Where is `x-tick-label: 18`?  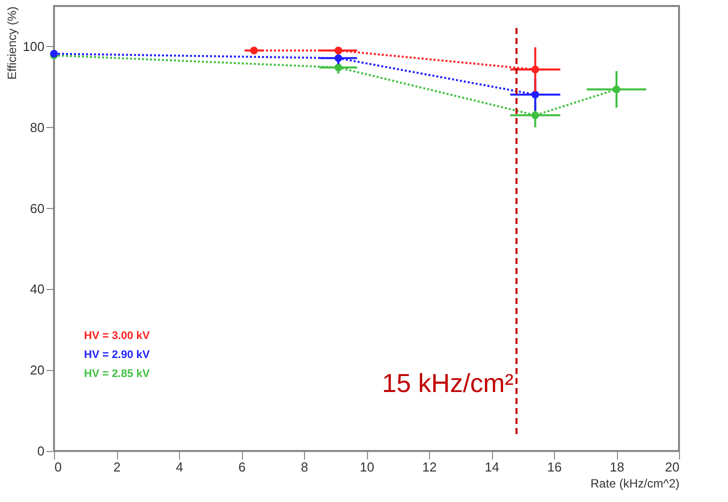 x-tick-label: 18 is located at coordinates (617, 467).